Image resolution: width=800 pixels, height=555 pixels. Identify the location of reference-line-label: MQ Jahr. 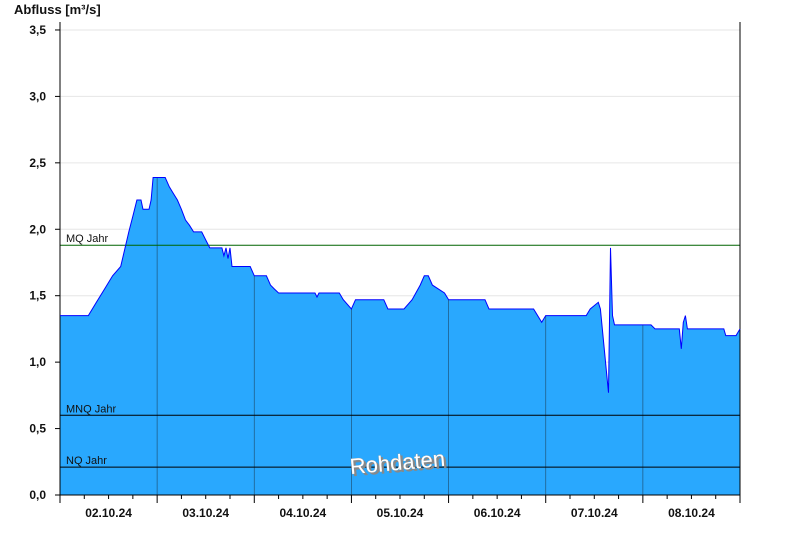
(87, 239).